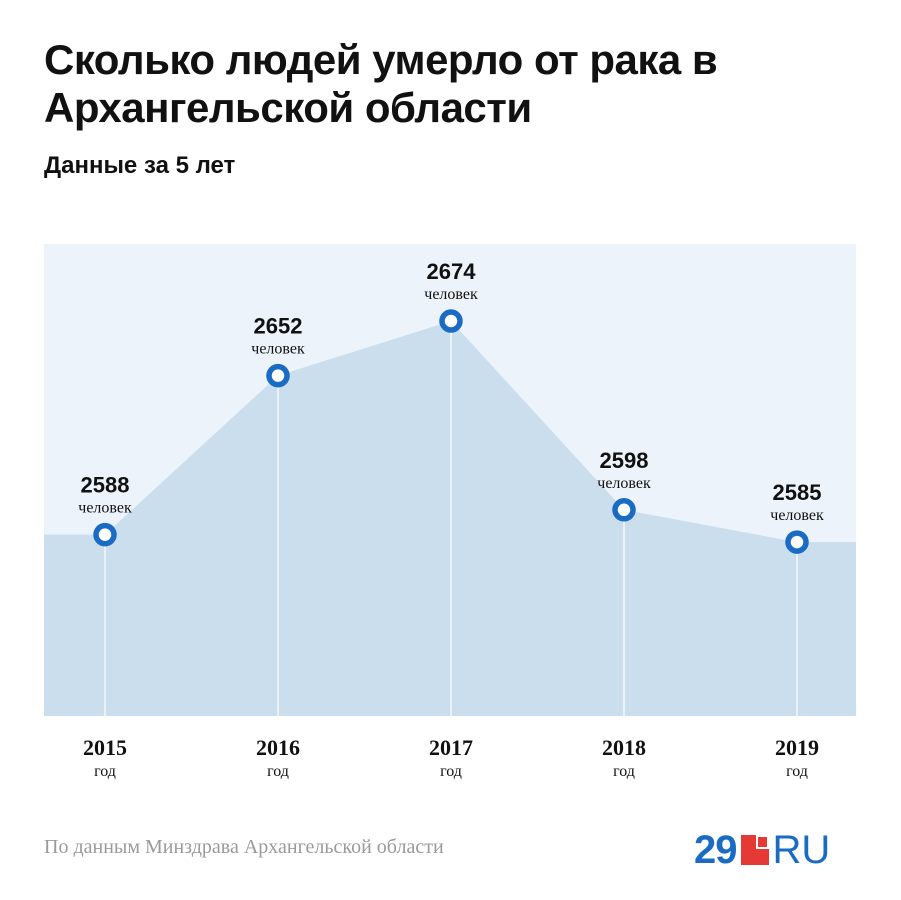 The image size is (901, 900). I want to click on x-tick-label-2016: 2016, so click(278, 747).